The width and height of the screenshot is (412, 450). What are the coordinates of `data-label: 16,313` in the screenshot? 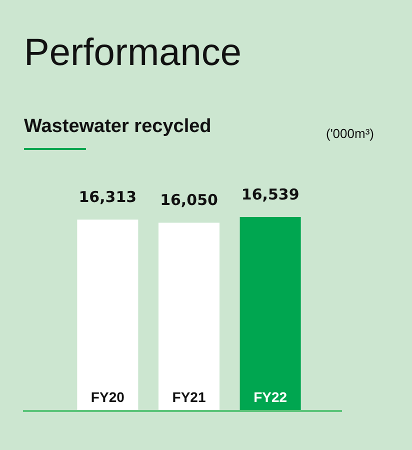 It's located at (107, 197).